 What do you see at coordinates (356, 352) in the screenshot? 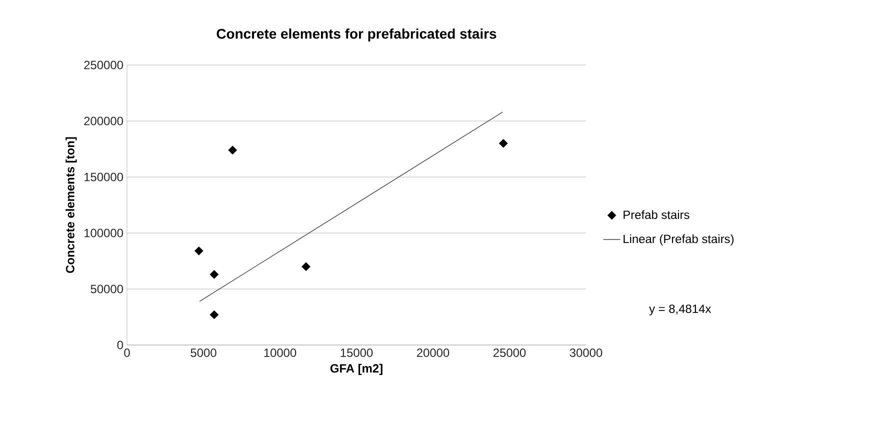
I see `x-tick-label: 15000` at bounding box center [356, 352].